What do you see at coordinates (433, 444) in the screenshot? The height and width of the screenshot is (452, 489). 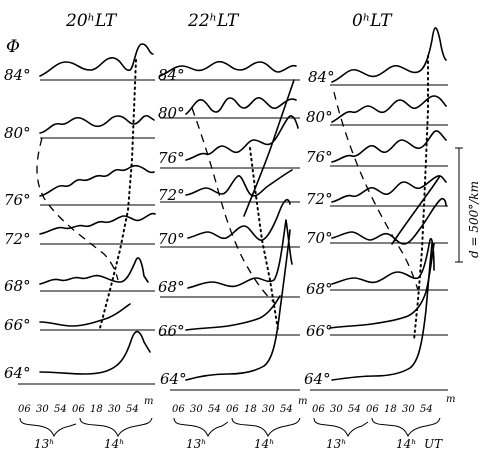 I see `ut-label: UT` at bounding box center [433, 444].